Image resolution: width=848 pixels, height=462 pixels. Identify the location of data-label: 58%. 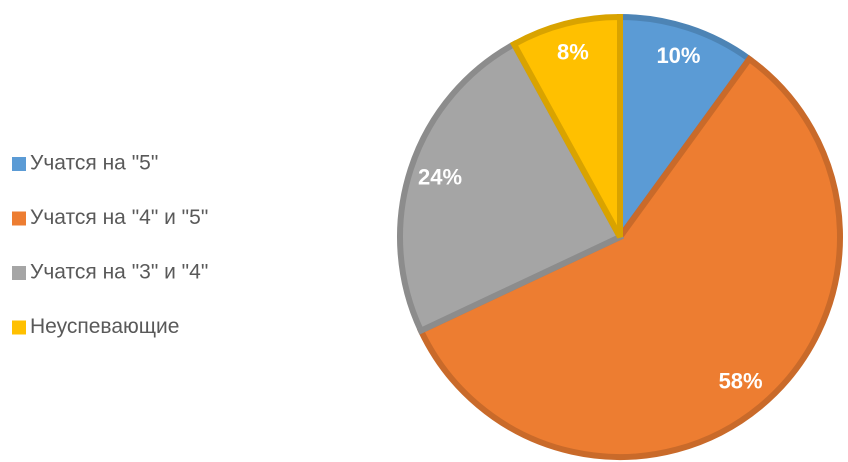
(741, 381).